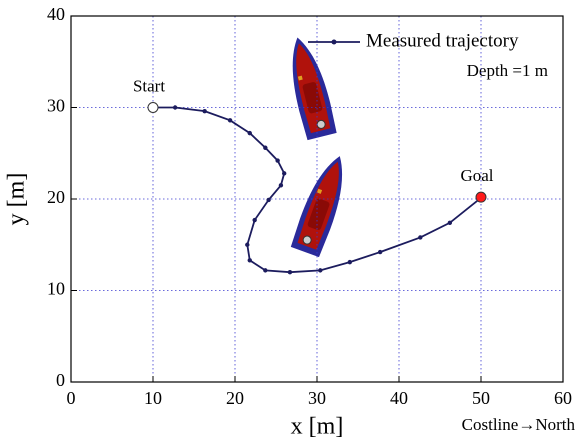 This screenshot has height=445, width=579. Describe the element at coordinates (56, 197) in the screenshot. I see `y-tick-label: 20` at that location.